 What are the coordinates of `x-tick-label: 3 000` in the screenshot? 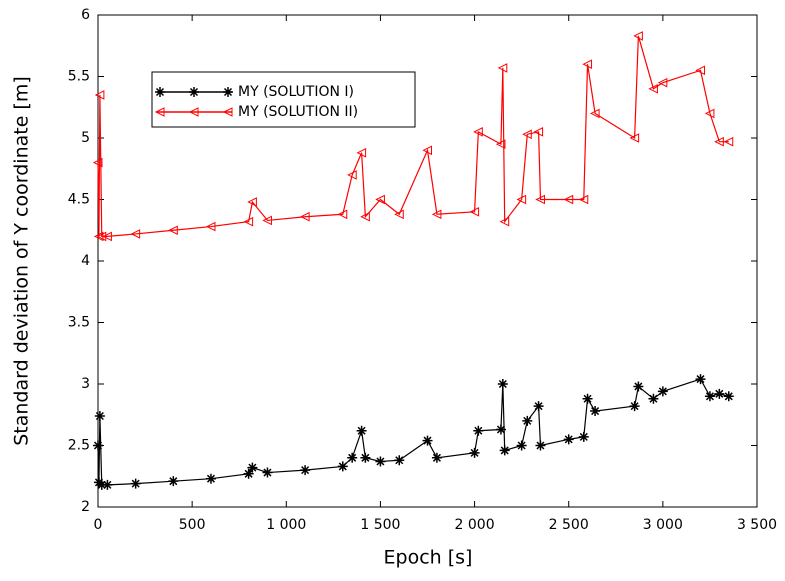 It's located at (663, 525).